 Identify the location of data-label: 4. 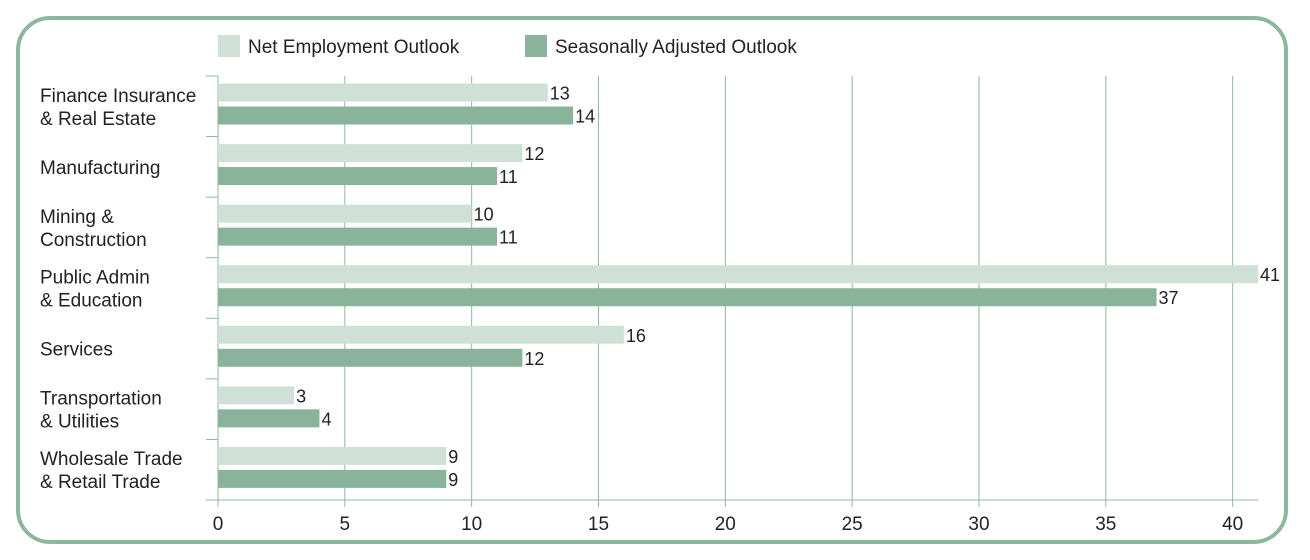
(326, 419).